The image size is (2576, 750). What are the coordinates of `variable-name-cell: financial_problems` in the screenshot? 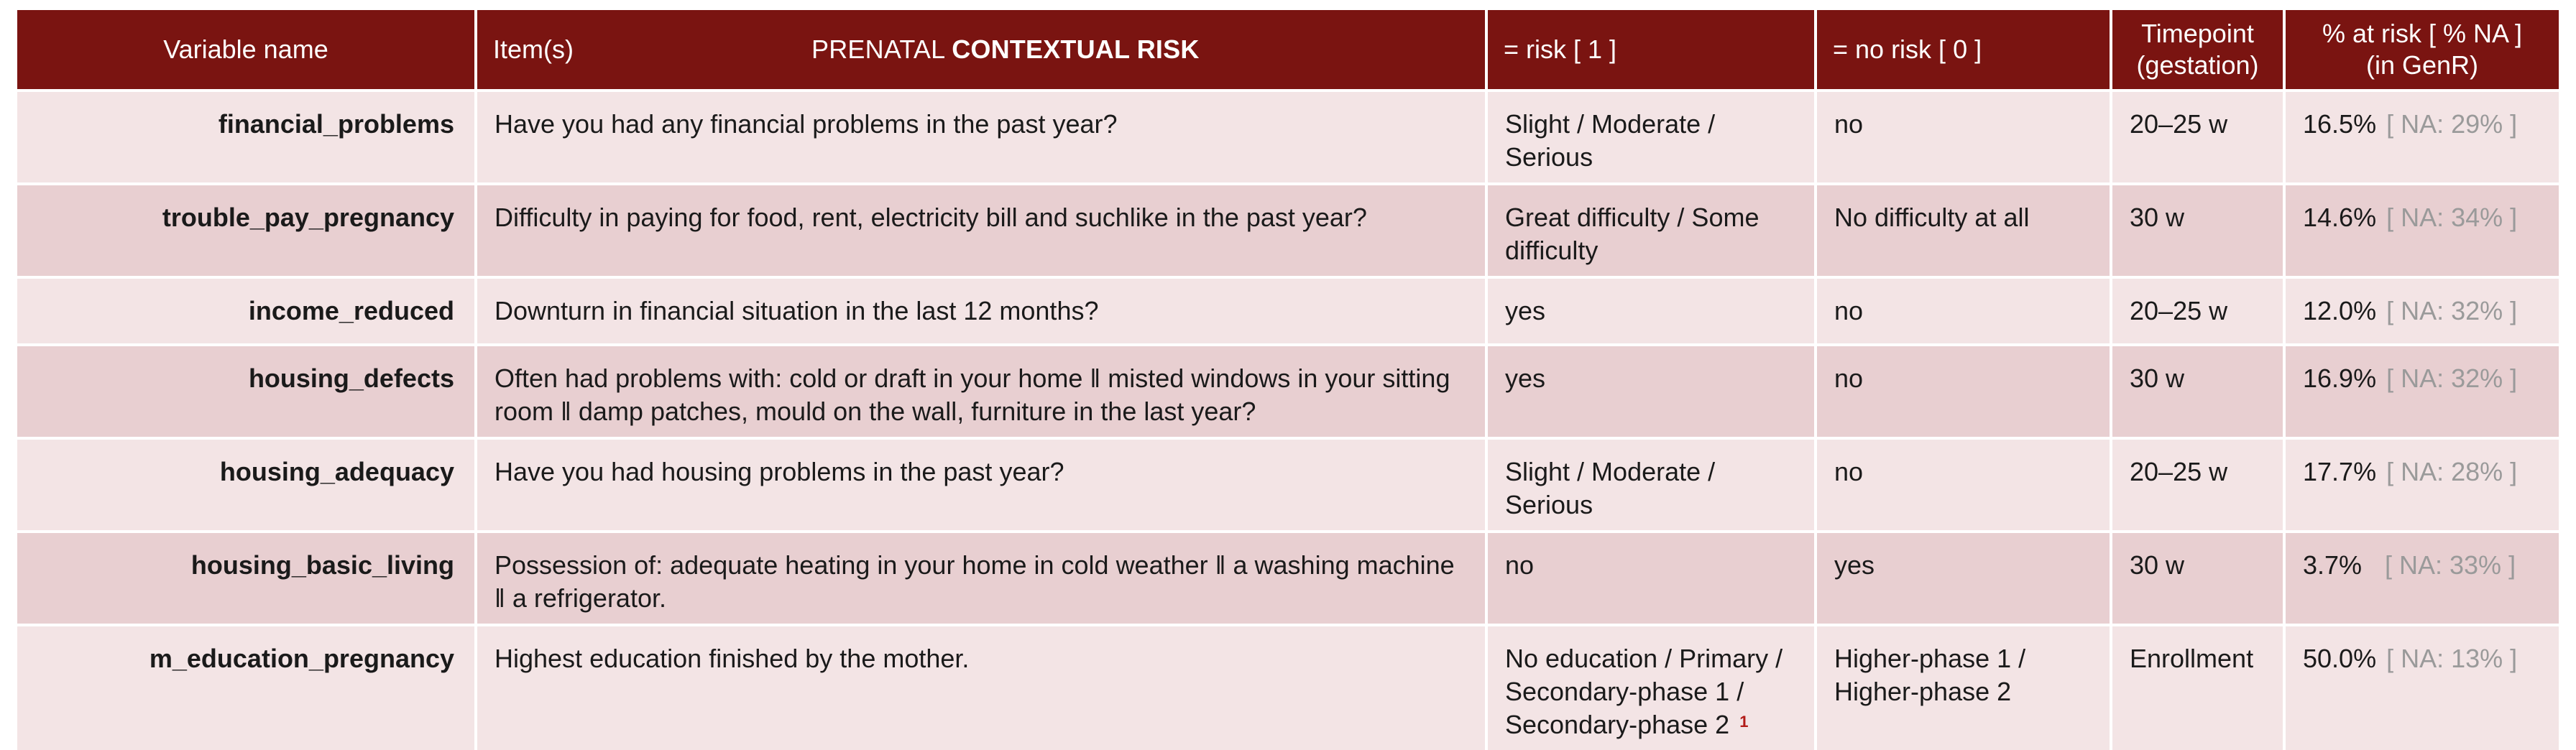 It's located at (247, 135).